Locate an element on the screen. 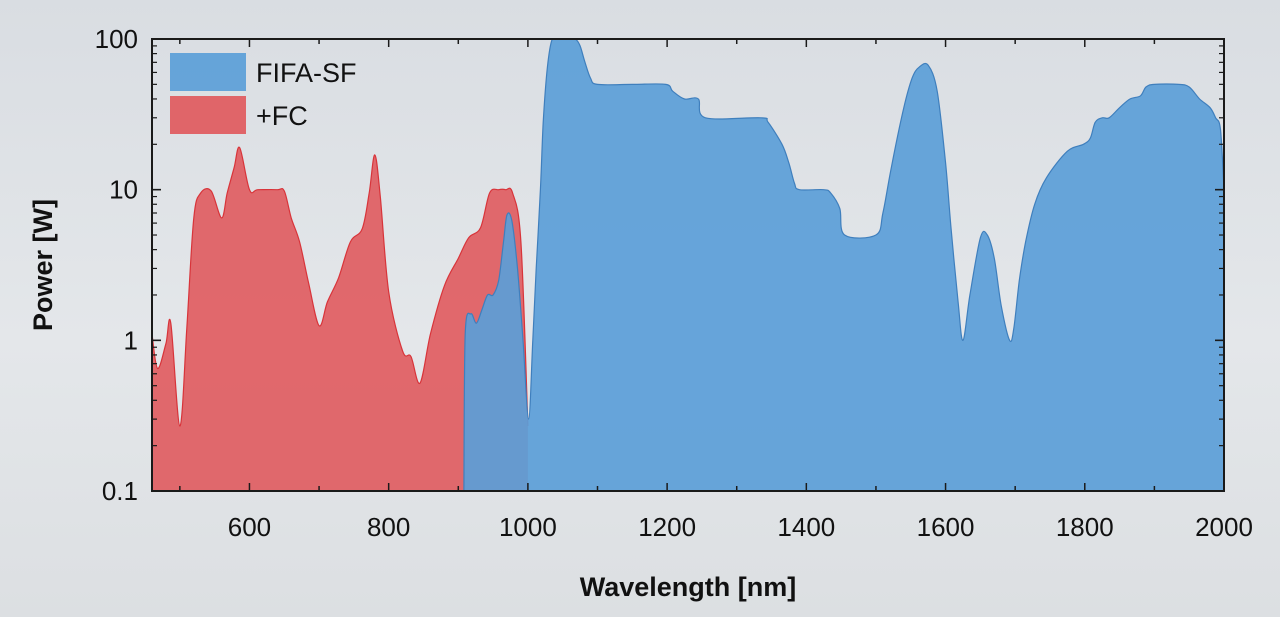 The image size is (1280, 617). x-tick-label: 1200 is located at coordinates (667, 527).